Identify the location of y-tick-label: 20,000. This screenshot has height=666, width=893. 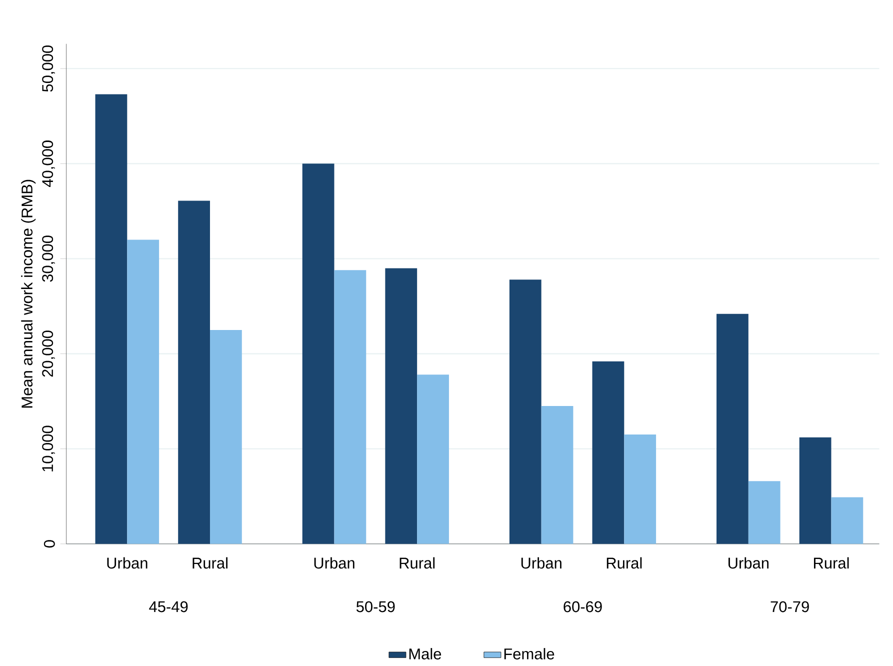
(48, 353).